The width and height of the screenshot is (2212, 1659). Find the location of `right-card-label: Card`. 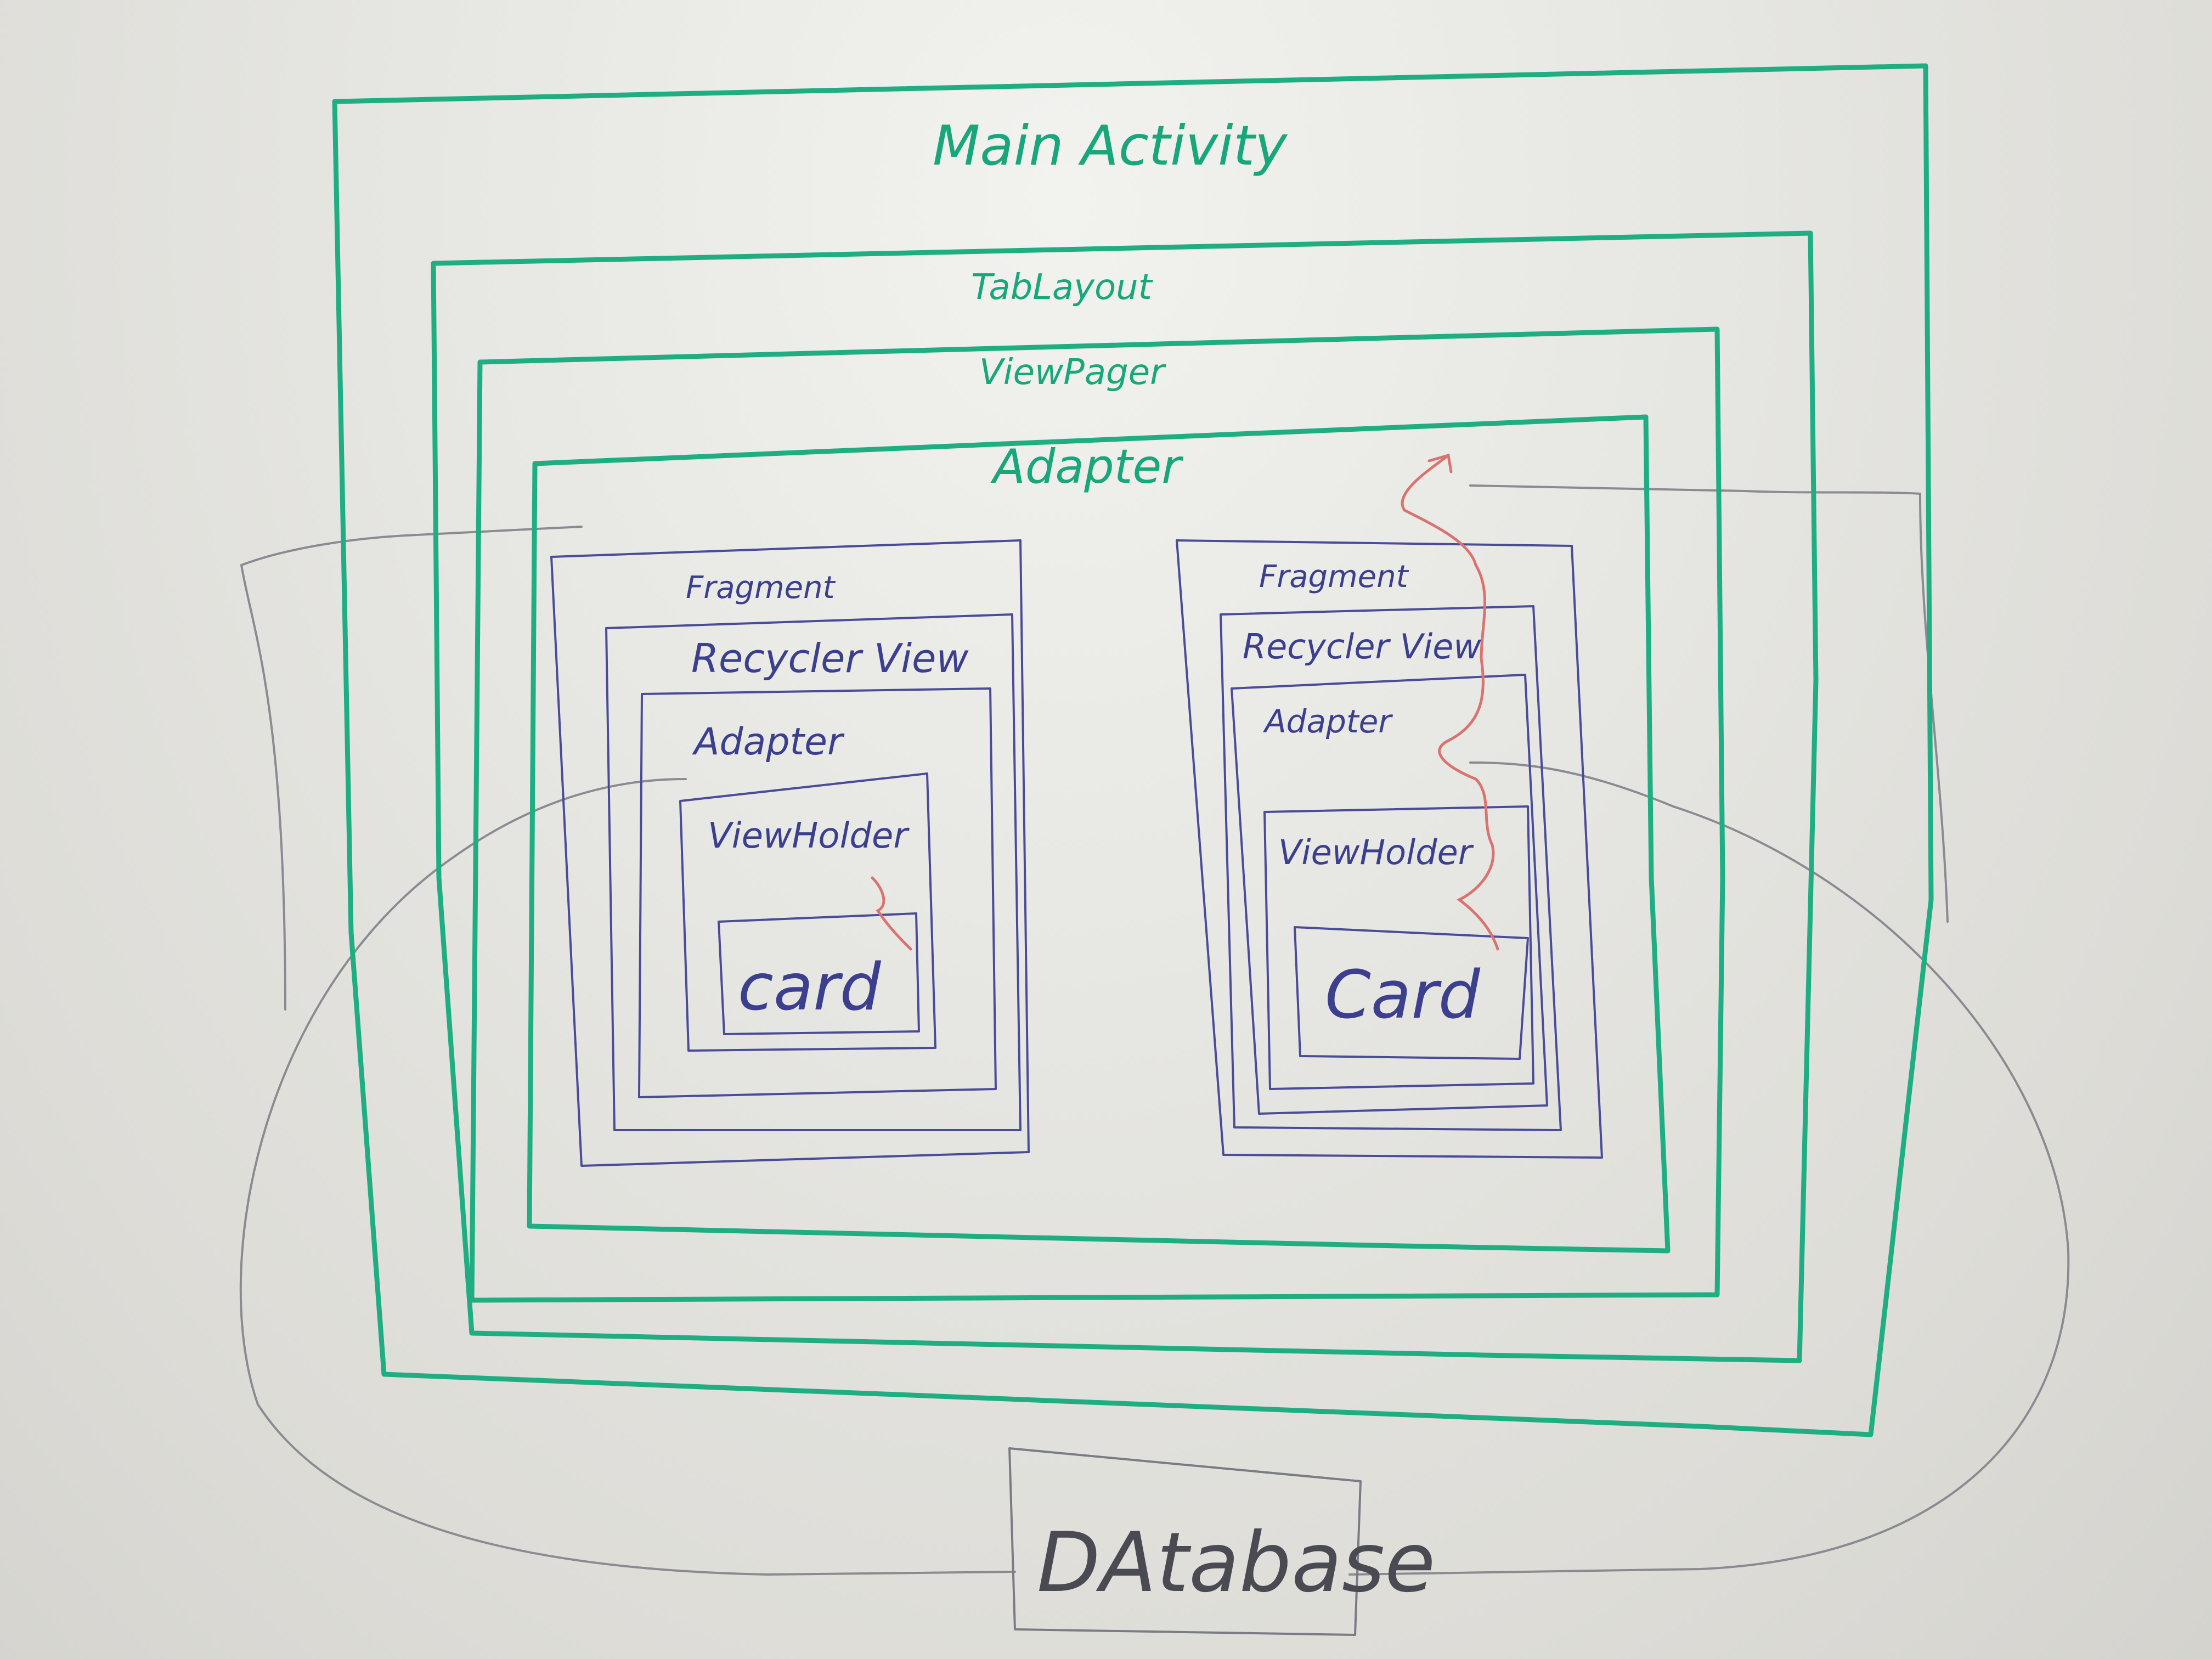

right-card-label: Card is located at coordinates (1403, 995).